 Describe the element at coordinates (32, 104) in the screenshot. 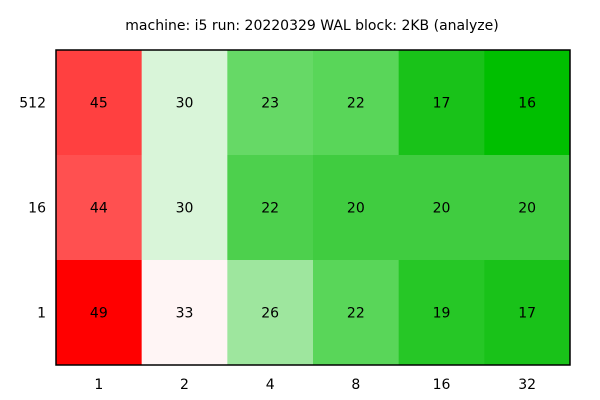

I see `y-tick-label: 512` at that location.